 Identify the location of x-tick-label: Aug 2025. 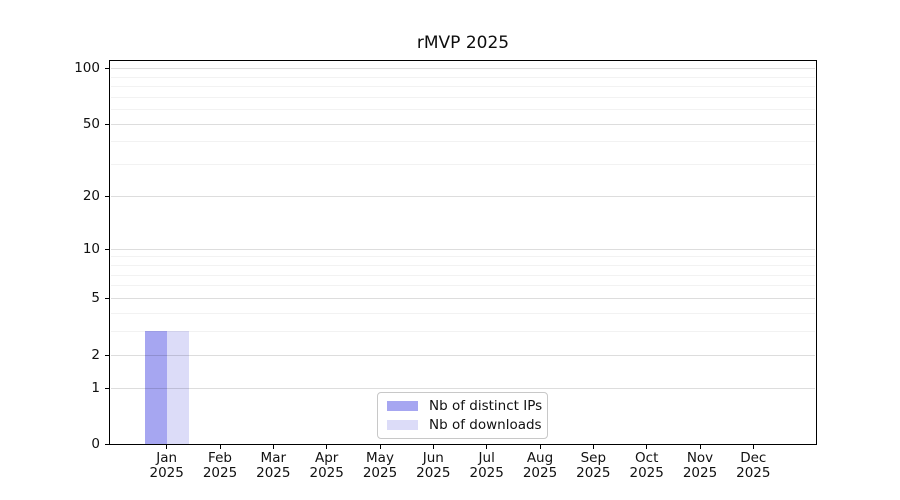
(540, 466).